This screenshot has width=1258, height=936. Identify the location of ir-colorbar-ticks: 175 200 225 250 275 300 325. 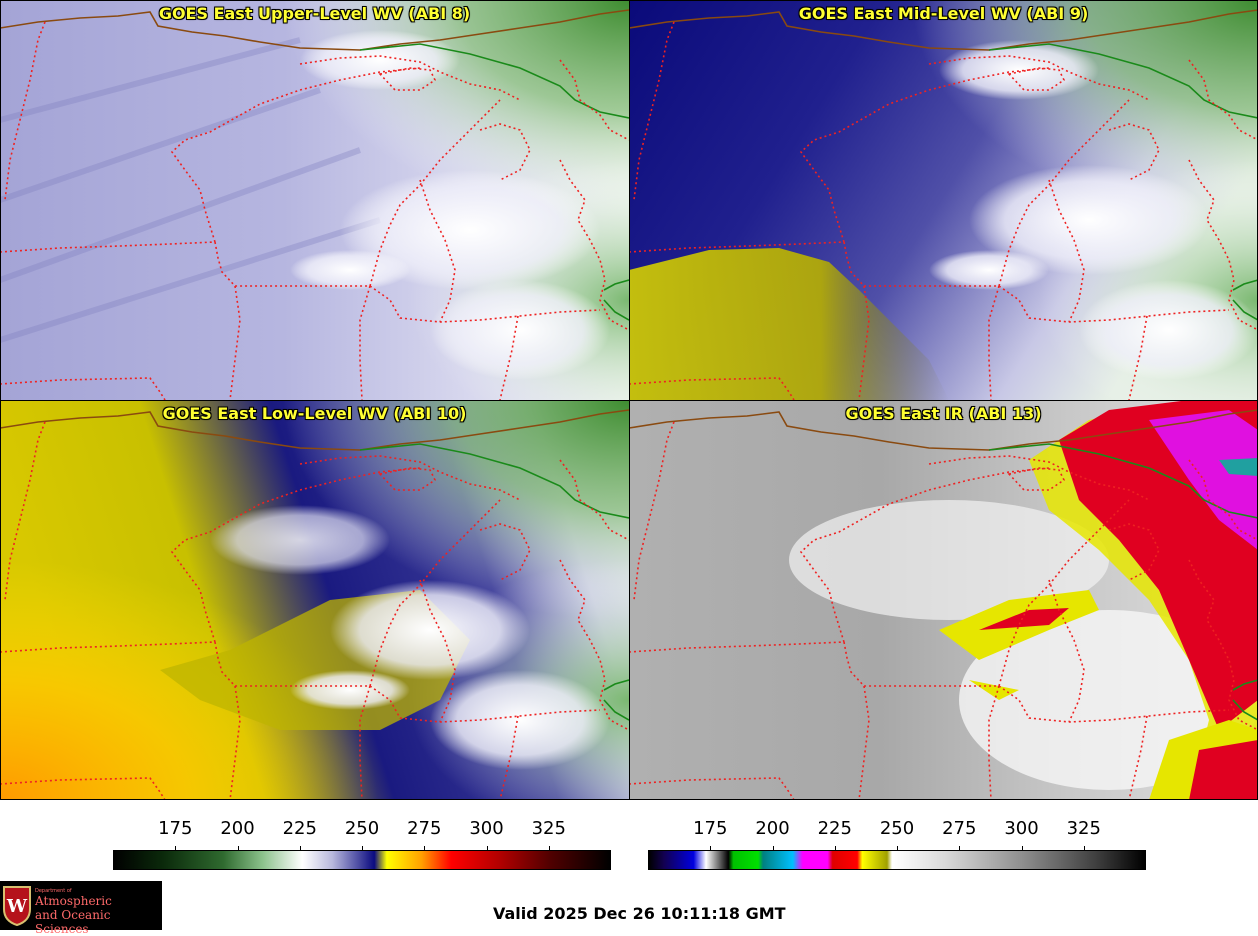
(897, 835).